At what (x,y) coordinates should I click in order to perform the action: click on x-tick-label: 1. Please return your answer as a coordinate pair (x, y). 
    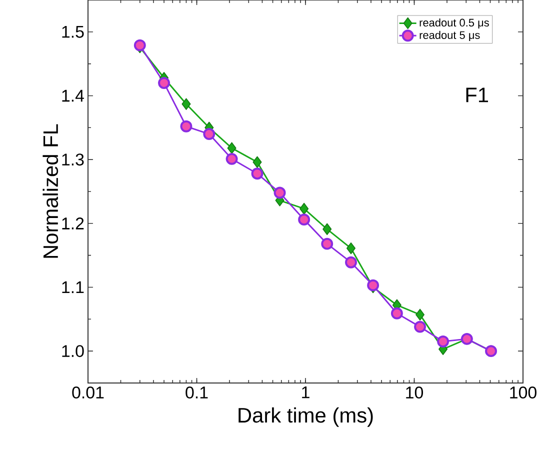
    Looking at the image, I should click on (306, 392).